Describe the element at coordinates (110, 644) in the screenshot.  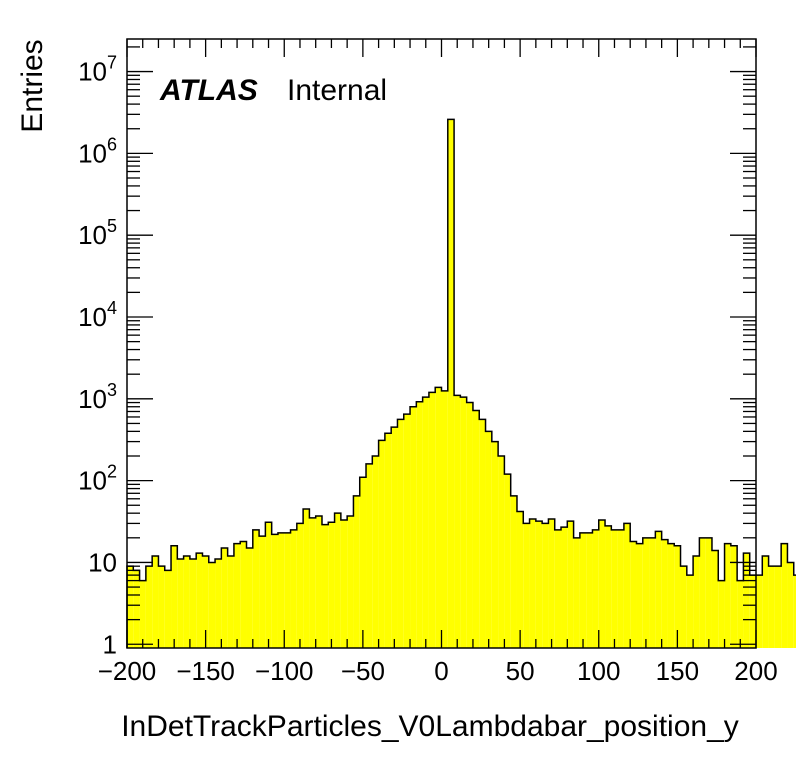
I see `y-tick-label: 1` at that location.